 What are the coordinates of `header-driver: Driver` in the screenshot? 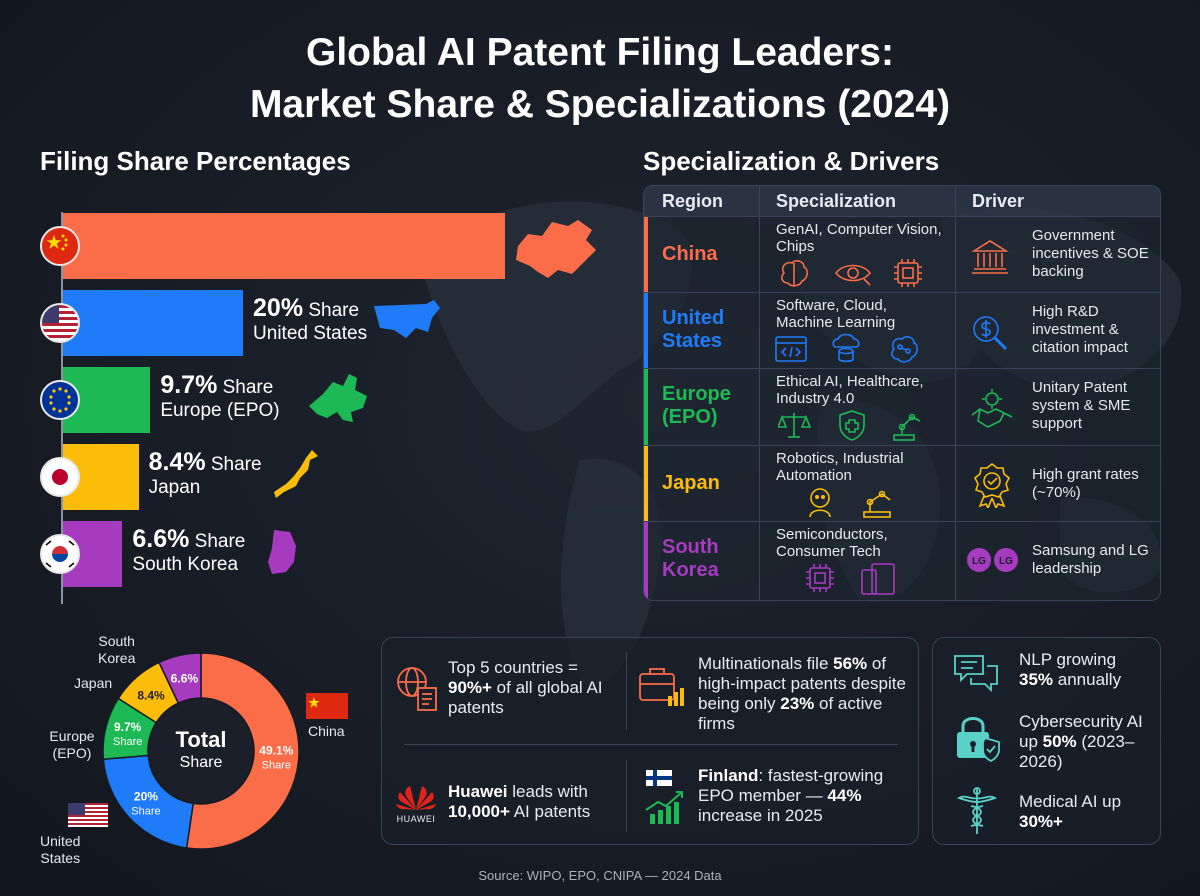 It's located at (998, 201).